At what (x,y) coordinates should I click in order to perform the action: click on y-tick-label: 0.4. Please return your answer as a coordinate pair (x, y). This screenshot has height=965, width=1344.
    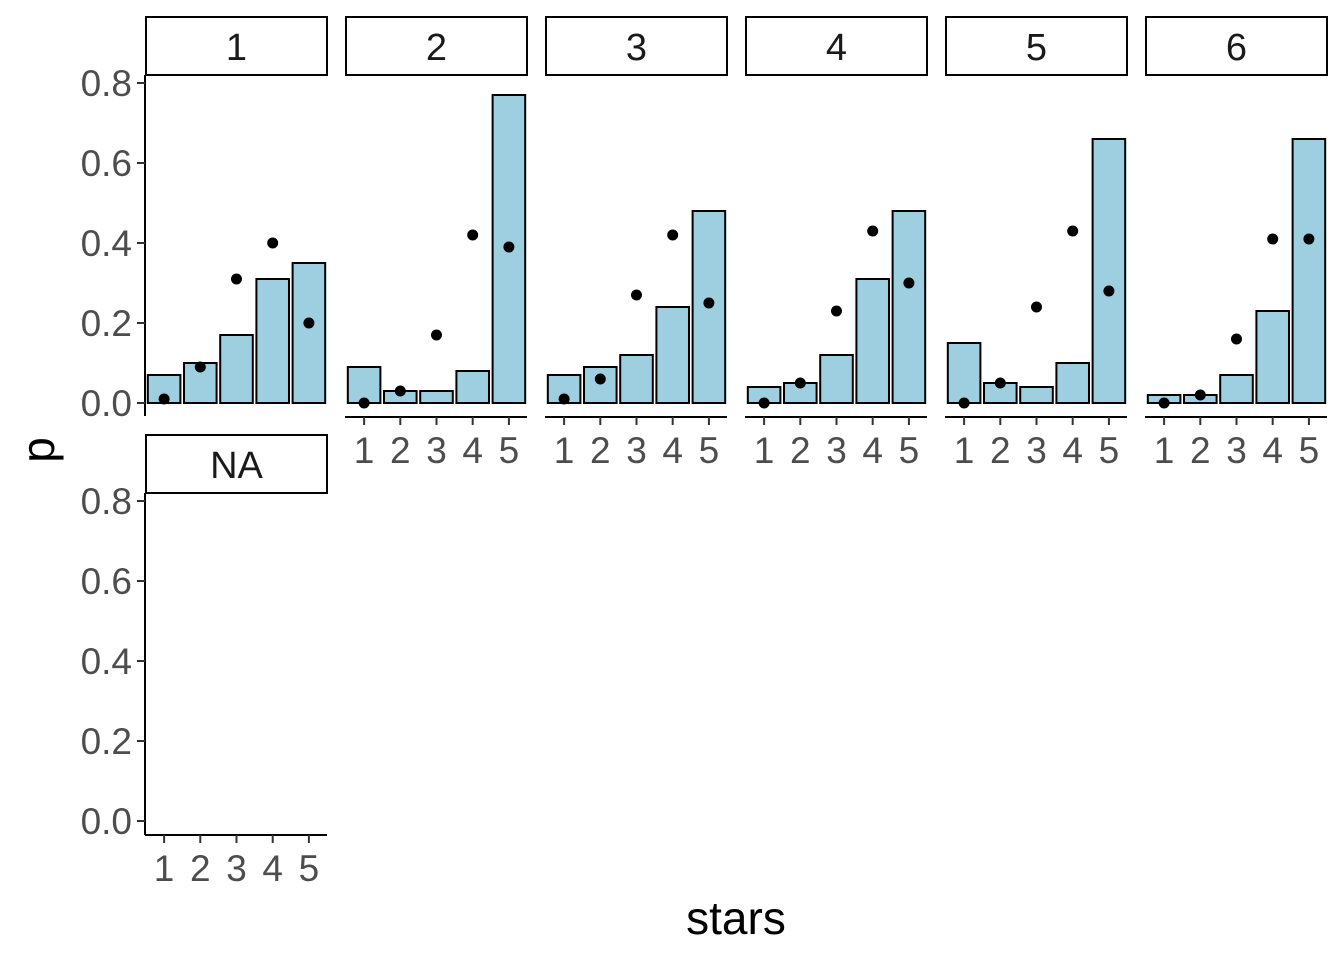
    Looking at the image, I should click on (106, 243).